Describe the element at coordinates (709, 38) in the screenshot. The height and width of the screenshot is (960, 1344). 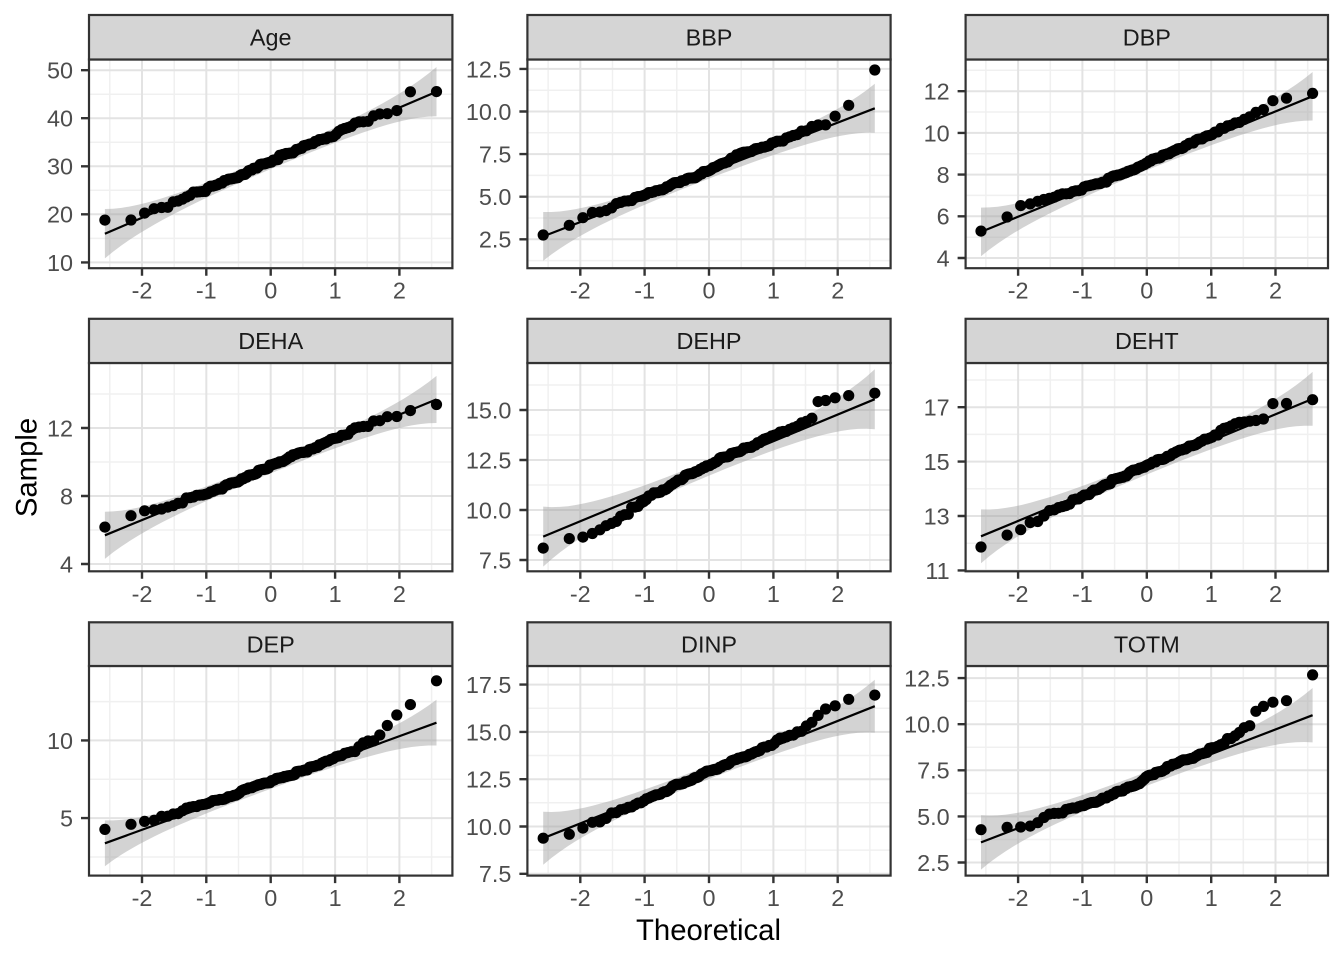
I see `svg-text: BBP` at that location.